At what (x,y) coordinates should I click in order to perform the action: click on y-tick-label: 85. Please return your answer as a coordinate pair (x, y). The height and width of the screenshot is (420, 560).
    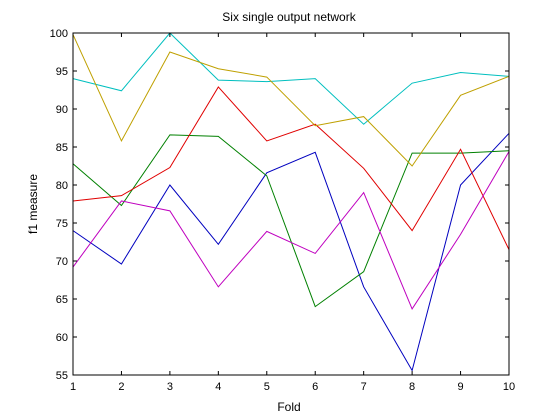
    Looking at the image, I should click on (62, 148).